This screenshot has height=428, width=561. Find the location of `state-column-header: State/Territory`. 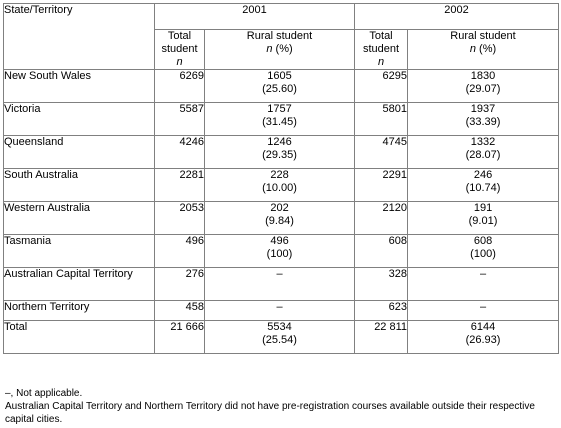

state-column-header: State/Territory is located at coordinates (79, 36).